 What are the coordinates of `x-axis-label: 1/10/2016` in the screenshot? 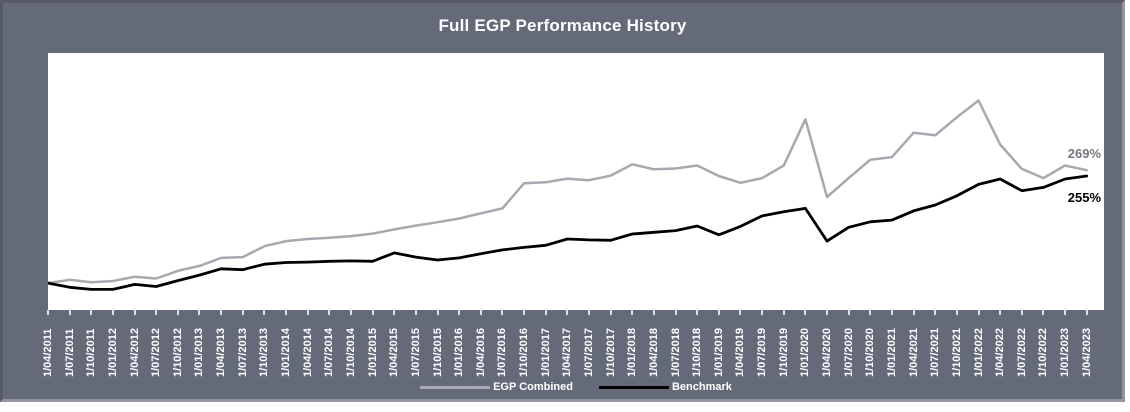 It's located at (524, 352).